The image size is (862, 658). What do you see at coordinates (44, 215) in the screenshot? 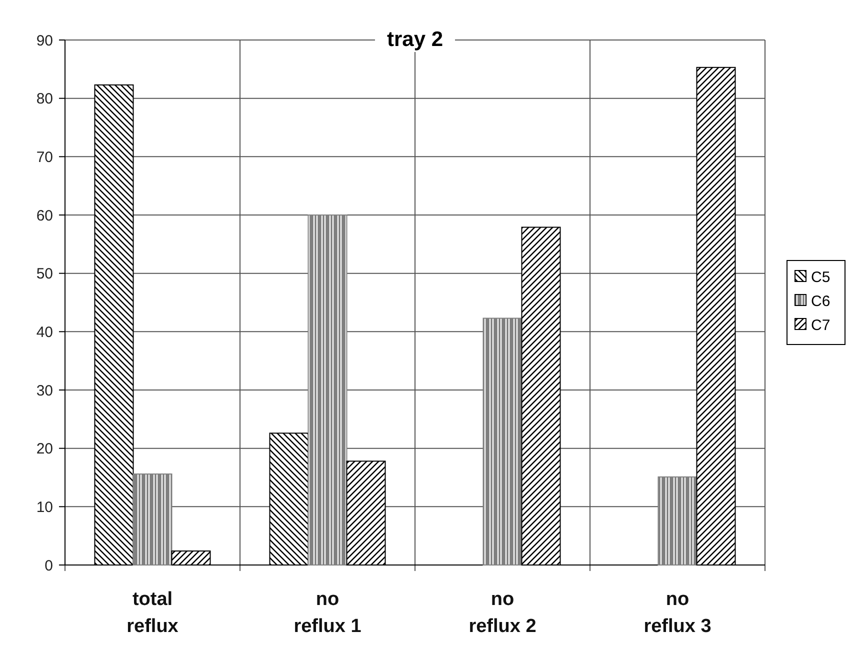
I see `y-tick-label: 60` at bounding box center [44, 215].